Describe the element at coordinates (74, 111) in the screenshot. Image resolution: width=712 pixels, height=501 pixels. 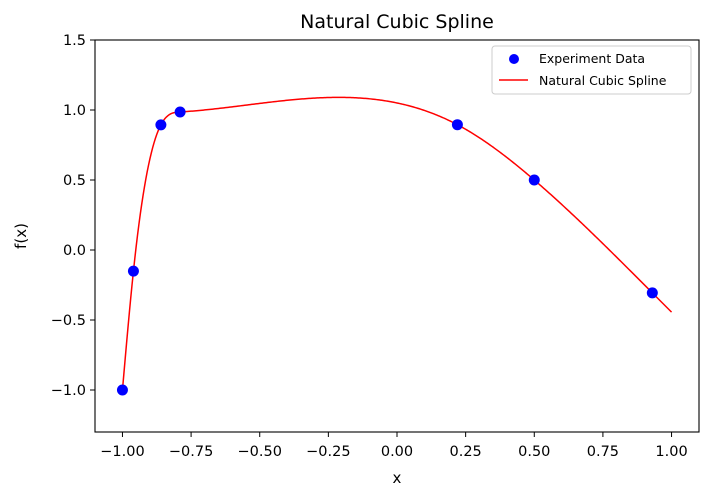
I see `y-tick-label: 1.0` at that location.